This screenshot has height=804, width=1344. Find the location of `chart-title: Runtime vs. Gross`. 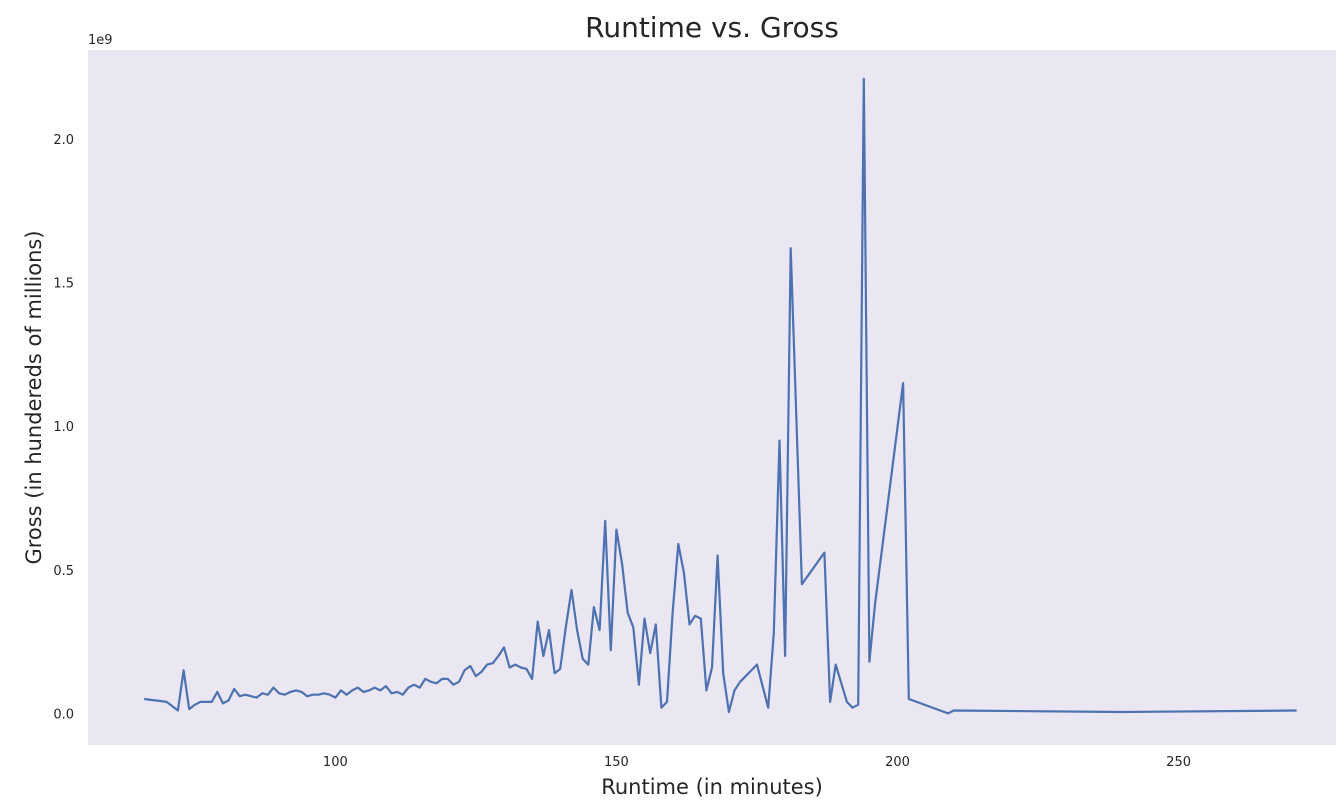

chart-title: Runtime vs. Gross is located at coordinates (712, 27).